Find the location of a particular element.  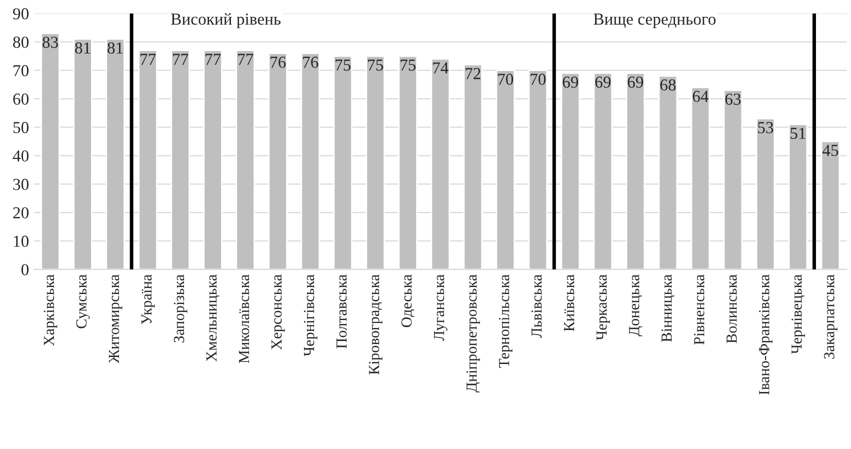

annotation: Високий рівень is located at coordinates (226, 20).